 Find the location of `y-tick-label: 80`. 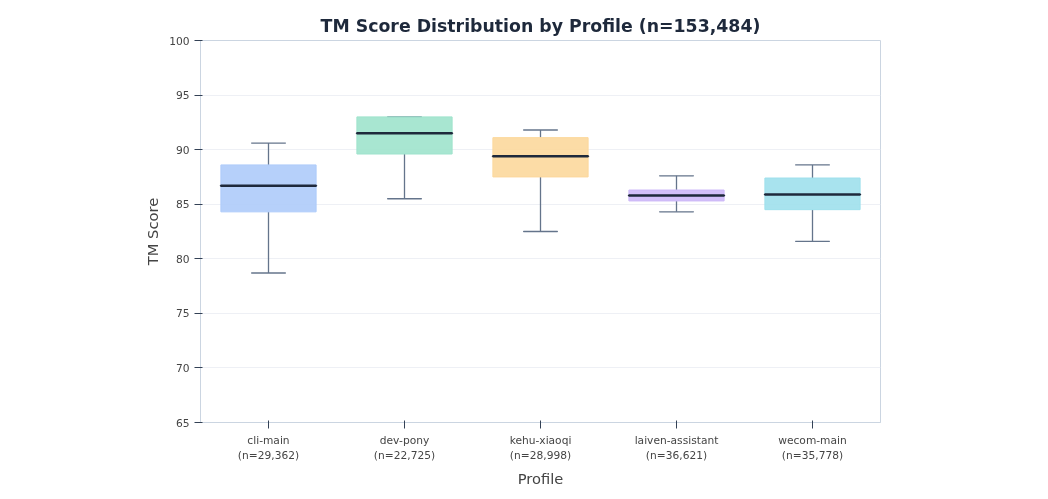

y-tick-label: 80 is located at coordinates (182, 259).